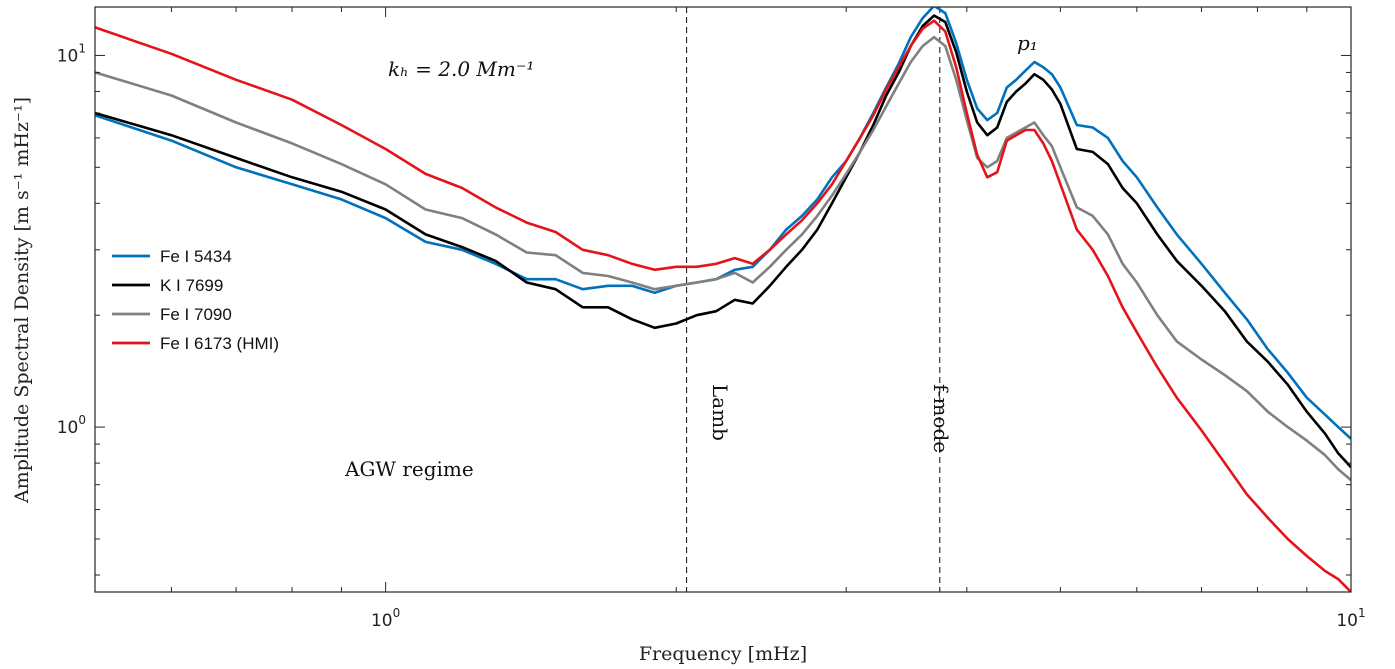 This screenshot has width=1395, height=669. What do you see at coordinates (1350, 618) in the screenshot?
I see `x-tick-label: 10¹` at bounding box center [1350, 618].